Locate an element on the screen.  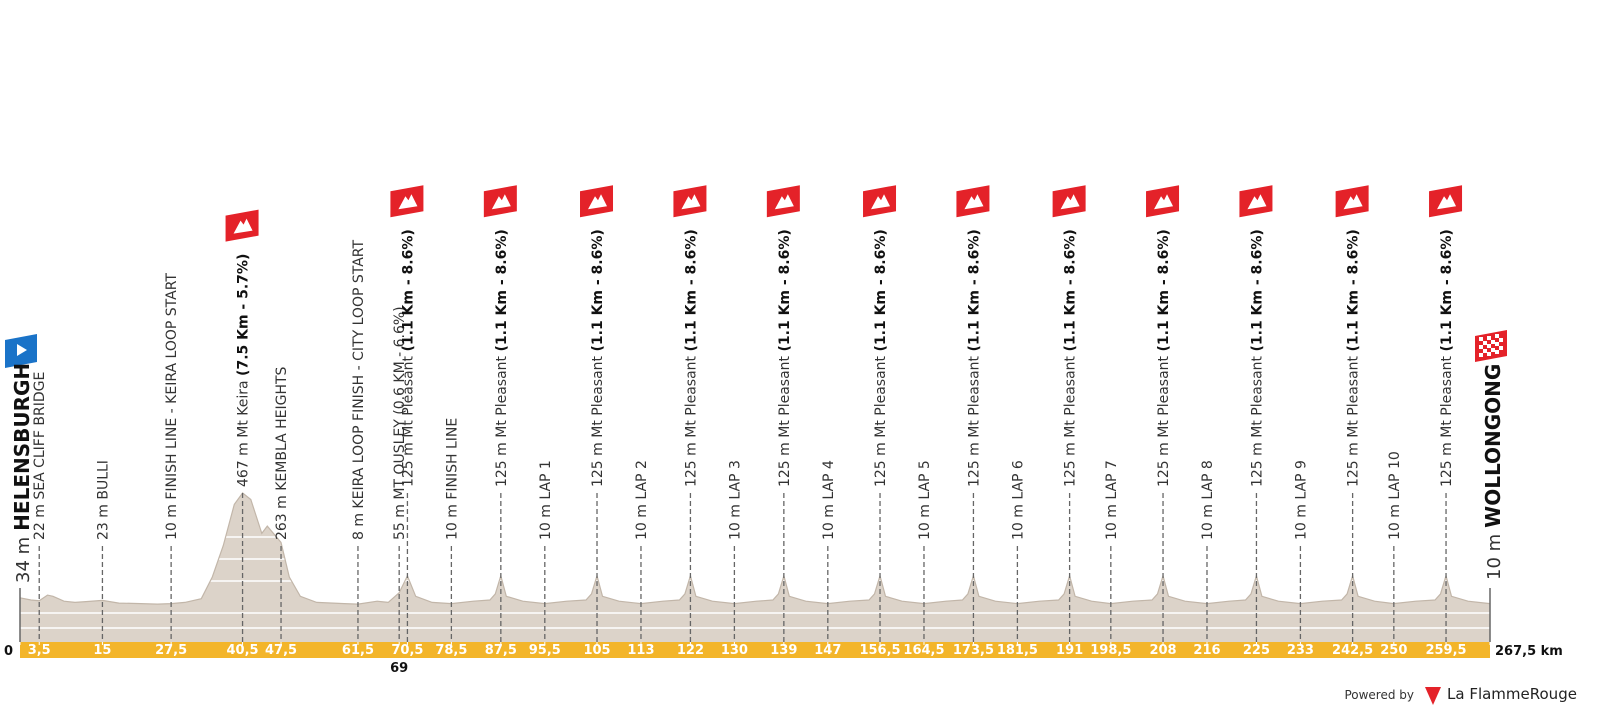
marker-label: 55 m MT OUSLEY (0.6 KM - 6.6%) is located at coordinates (400, 423).